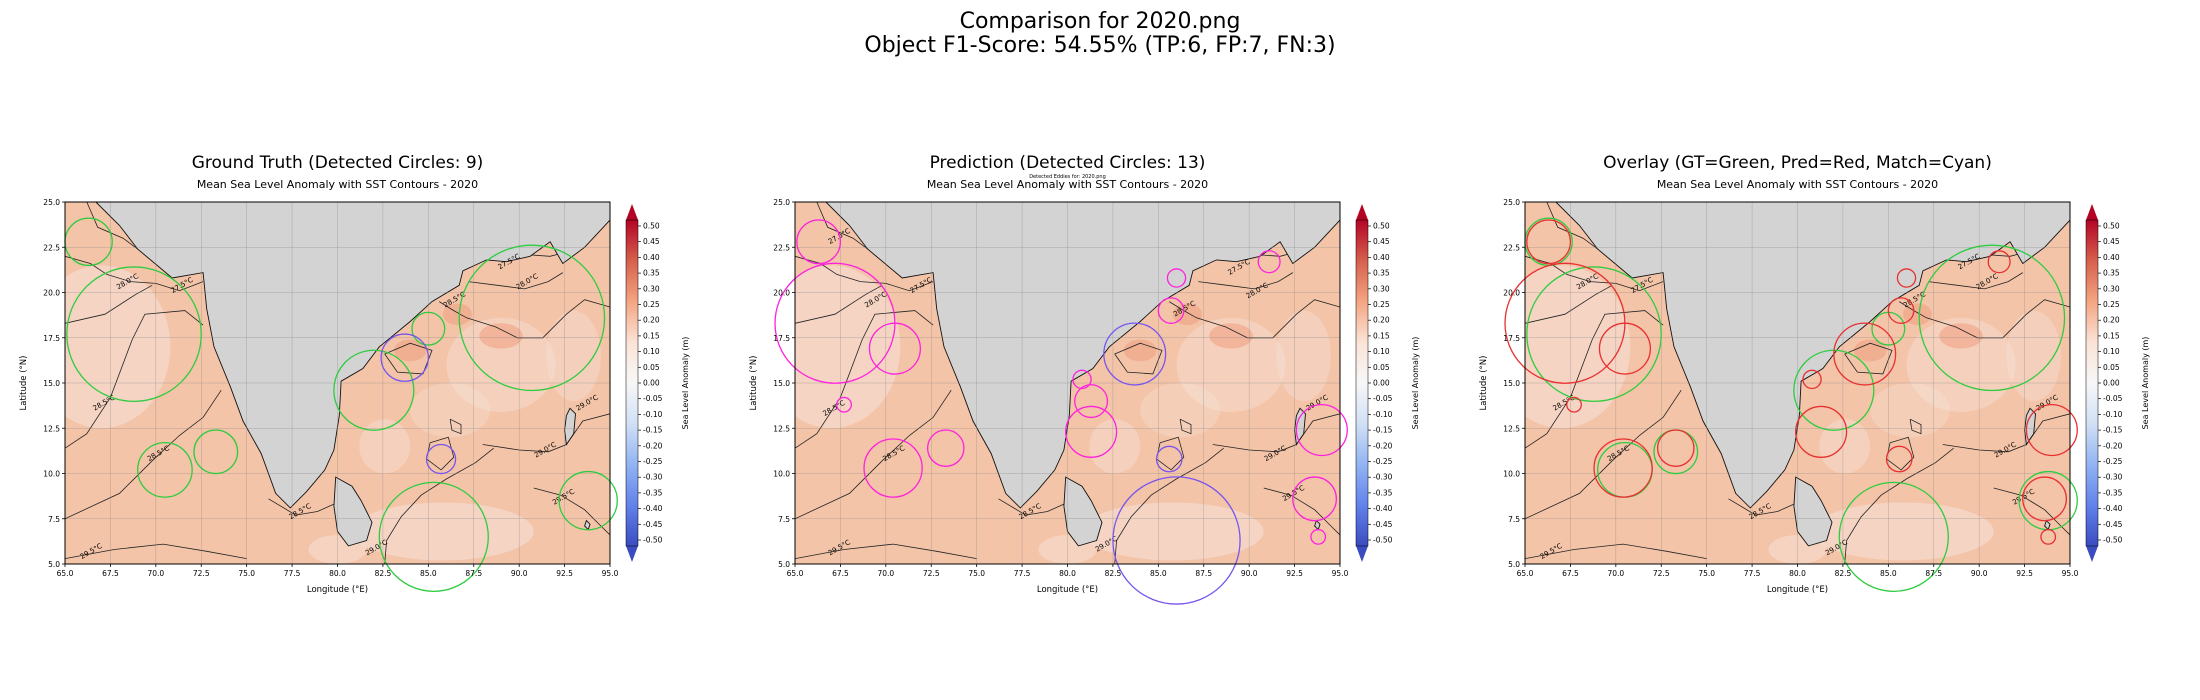 The height and width of the screenshot is (700, 2200). Describe the element at coordinates (1383, 540) in the screenshot. I see `colorbar-tick-label: -0.50` at that location.